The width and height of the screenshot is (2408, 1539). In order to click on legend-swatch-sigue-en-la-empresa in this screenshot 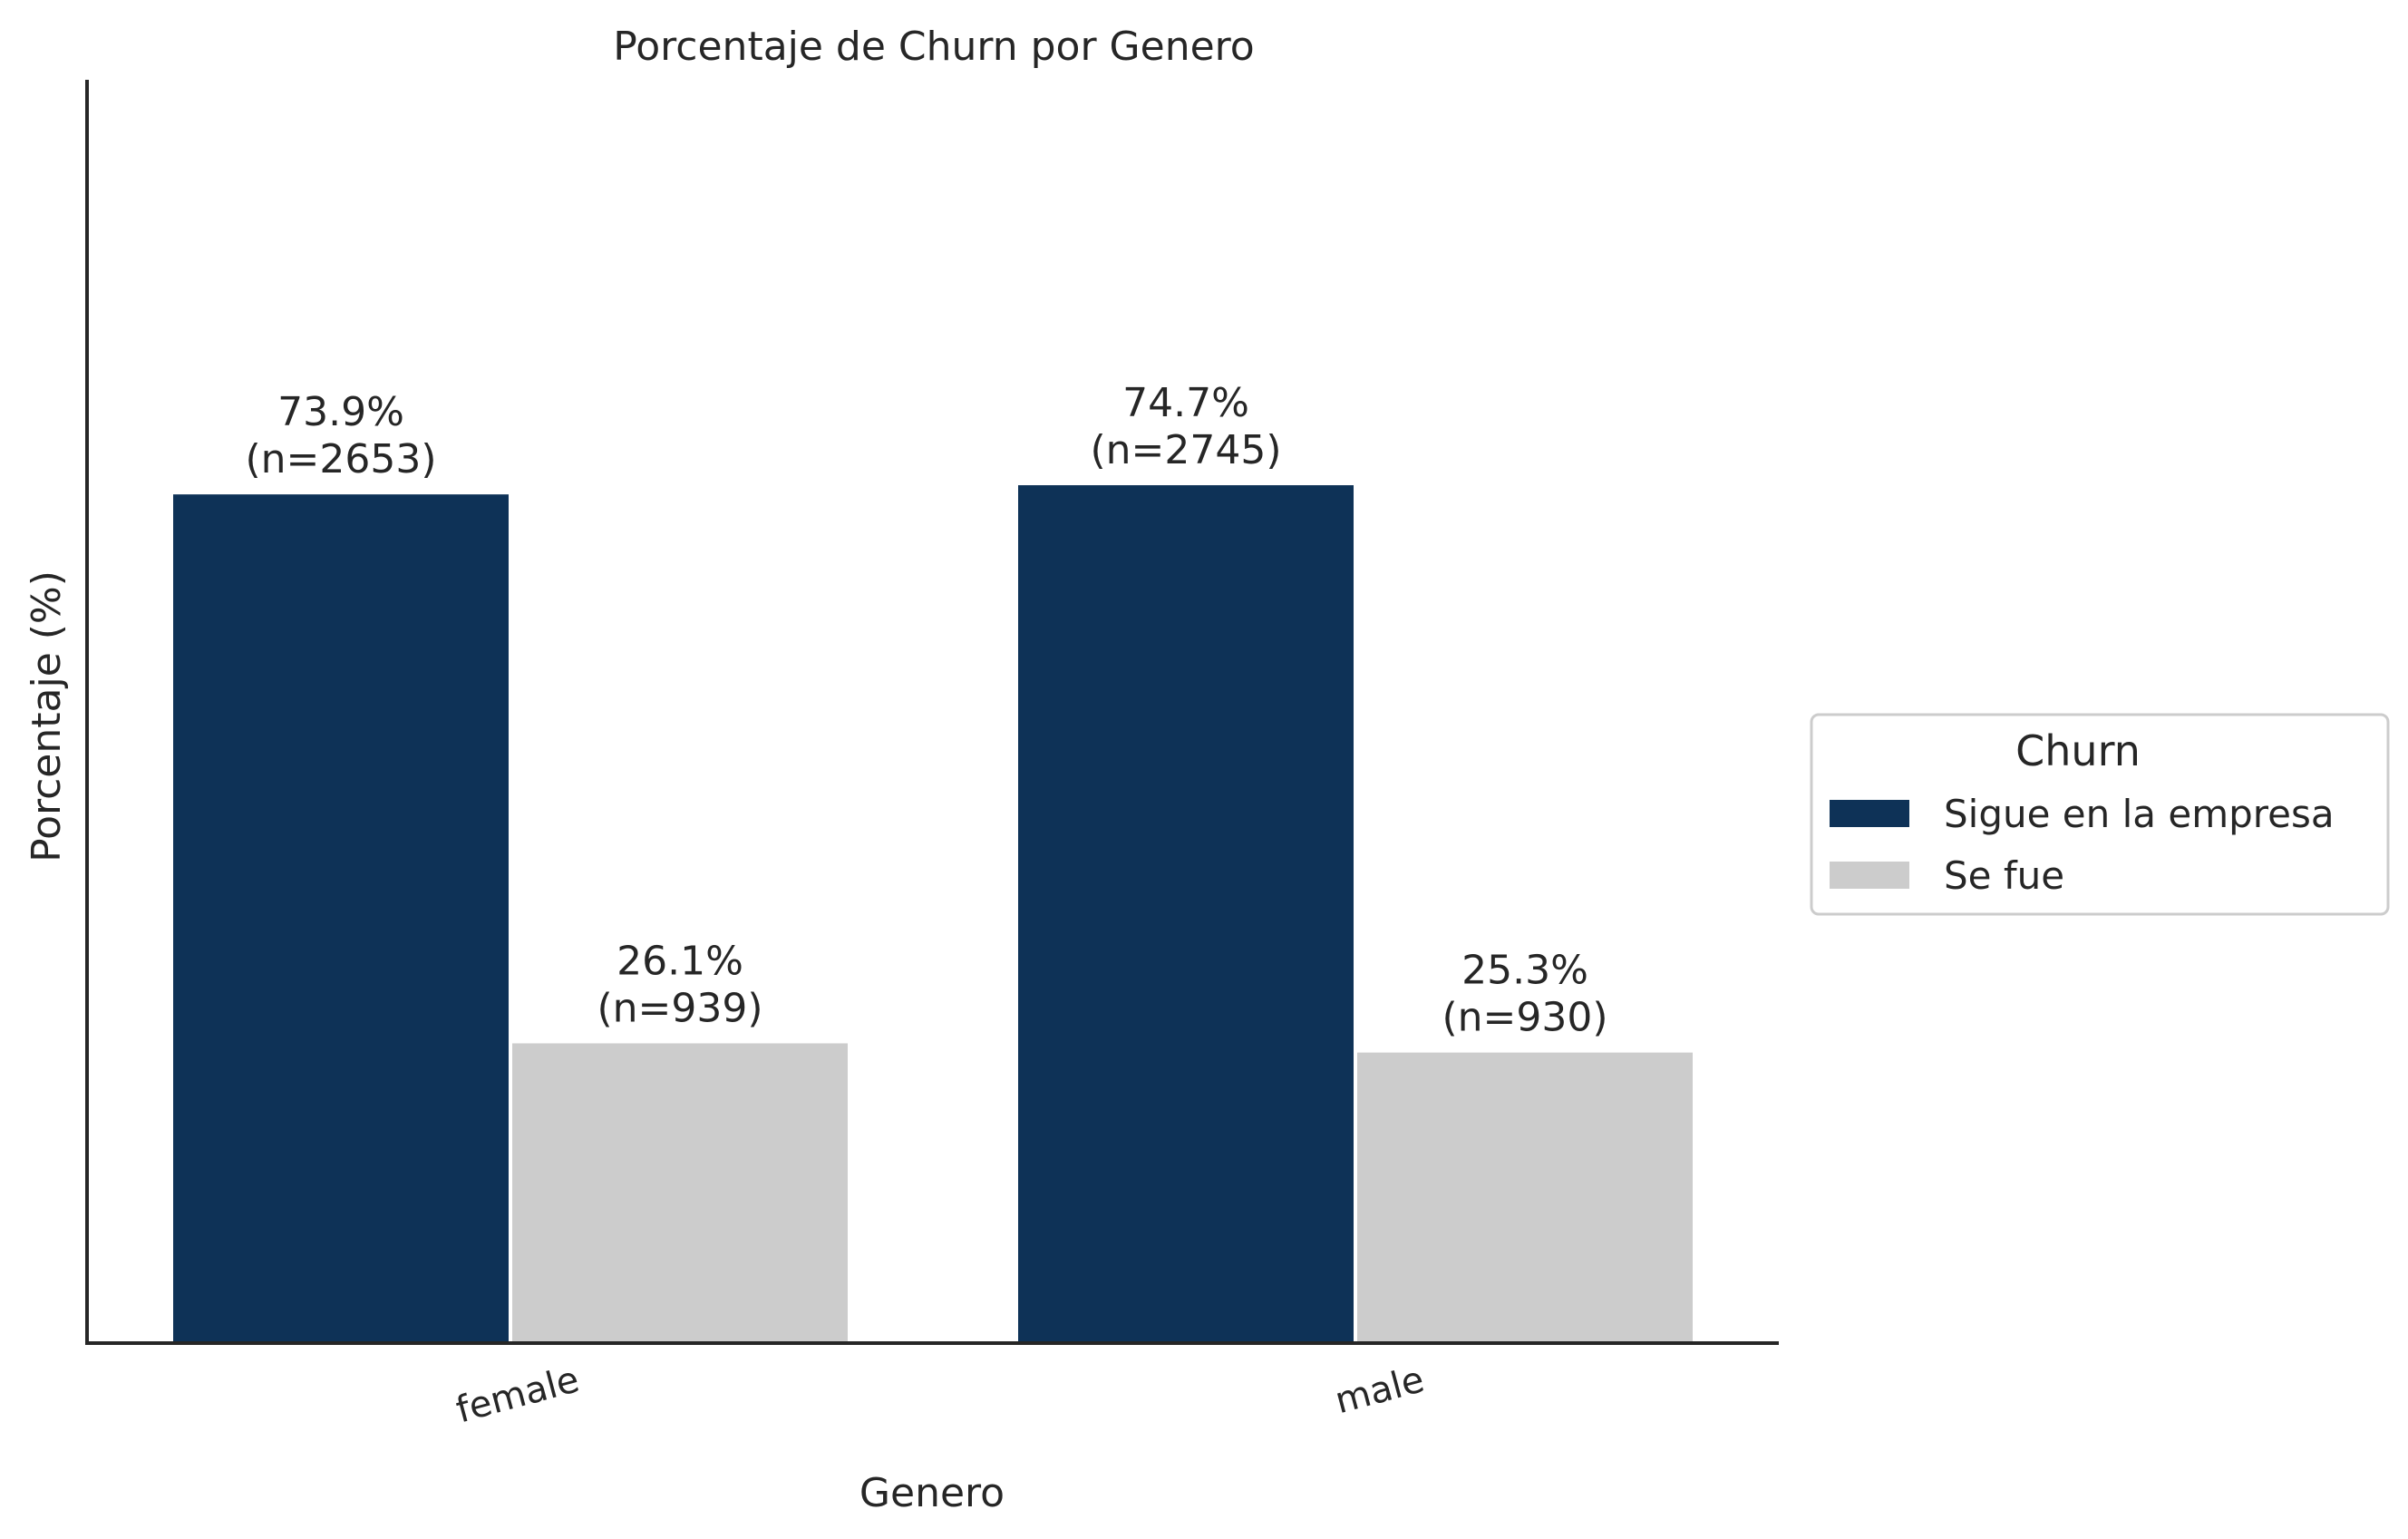, I will do `click(1869, 813)`.